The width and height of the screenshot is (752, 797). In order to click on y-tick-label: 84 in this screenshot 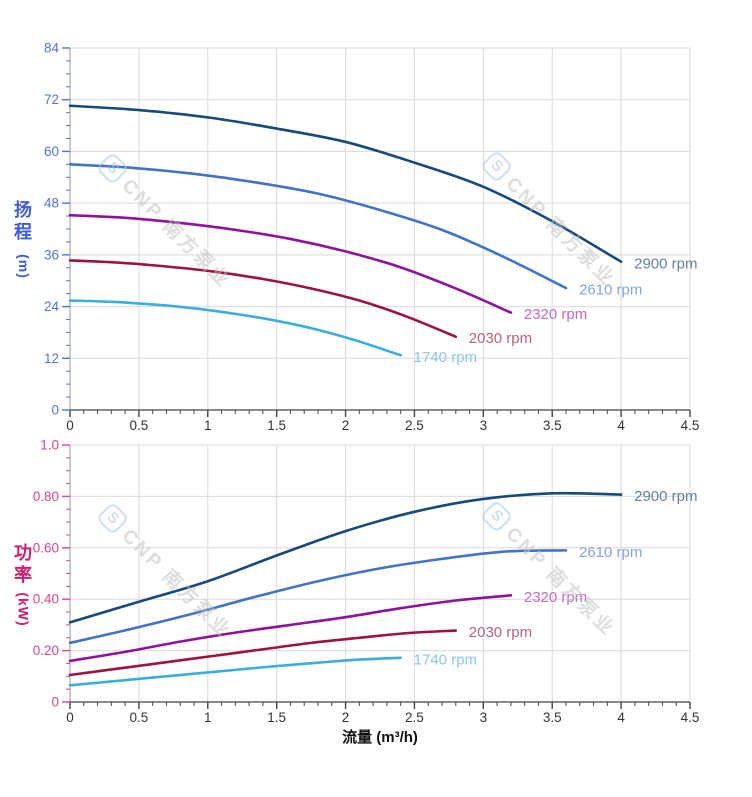, I will do `click(52, 48)`.